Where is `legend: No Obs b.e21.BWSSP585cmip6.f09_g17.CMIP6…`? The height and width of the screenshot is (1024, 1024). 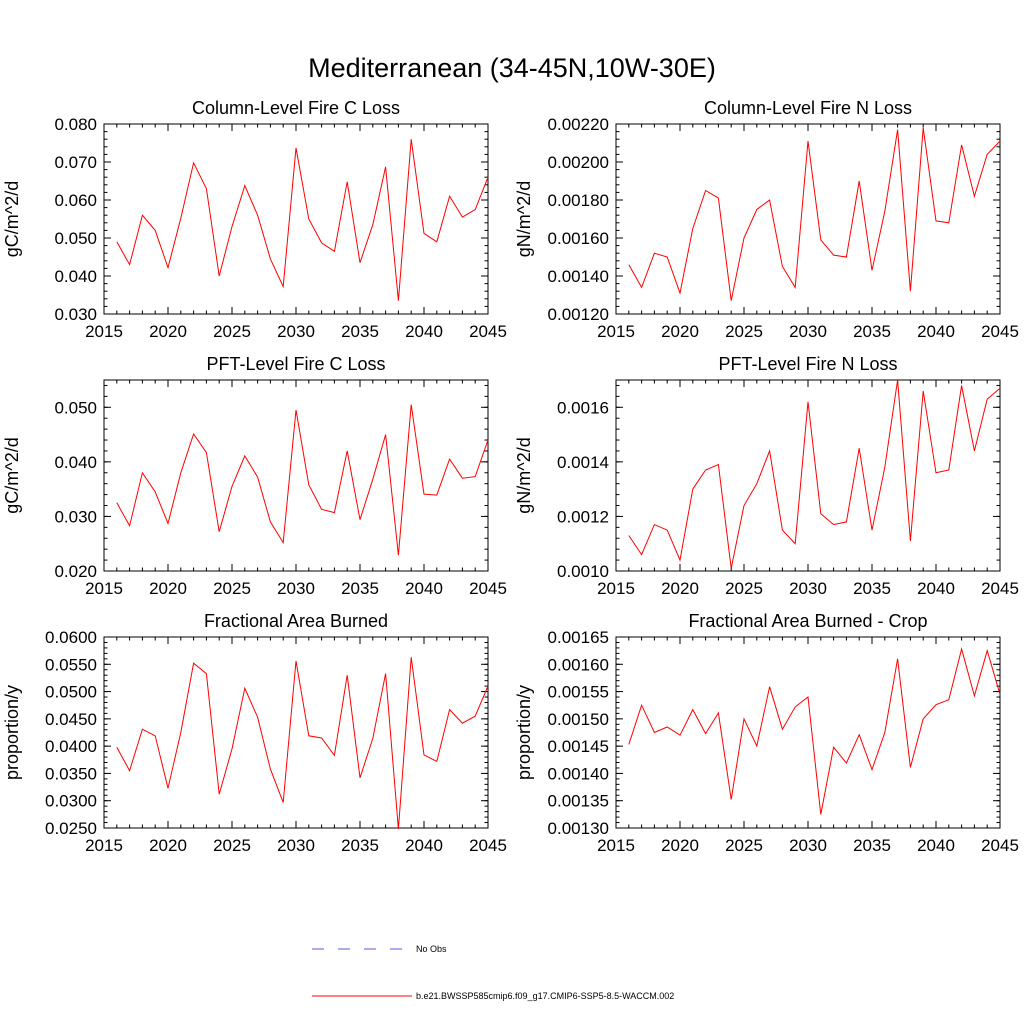
legend: No Obs b.e21.BWSSP585cmip6.f09_g17.CMIP6… is located at coordinates (493, 972).